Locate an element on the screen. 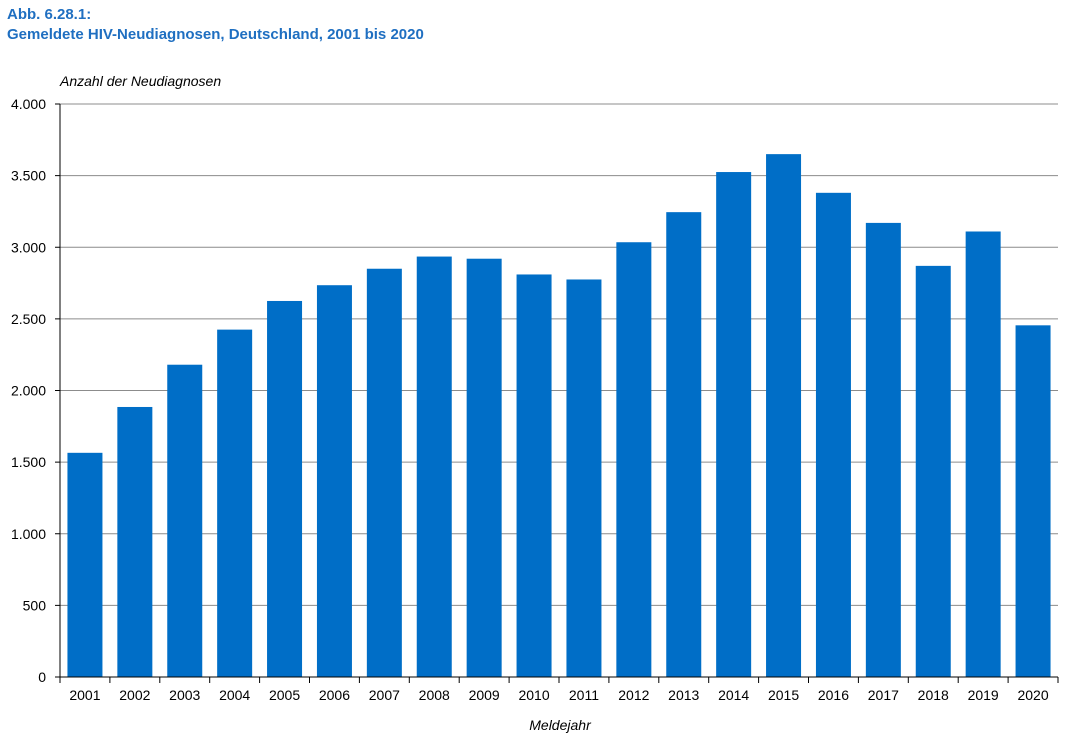 This screenshot has width=1080, height=747. y-tick-label: 500 is located at coordinates (35, 605).